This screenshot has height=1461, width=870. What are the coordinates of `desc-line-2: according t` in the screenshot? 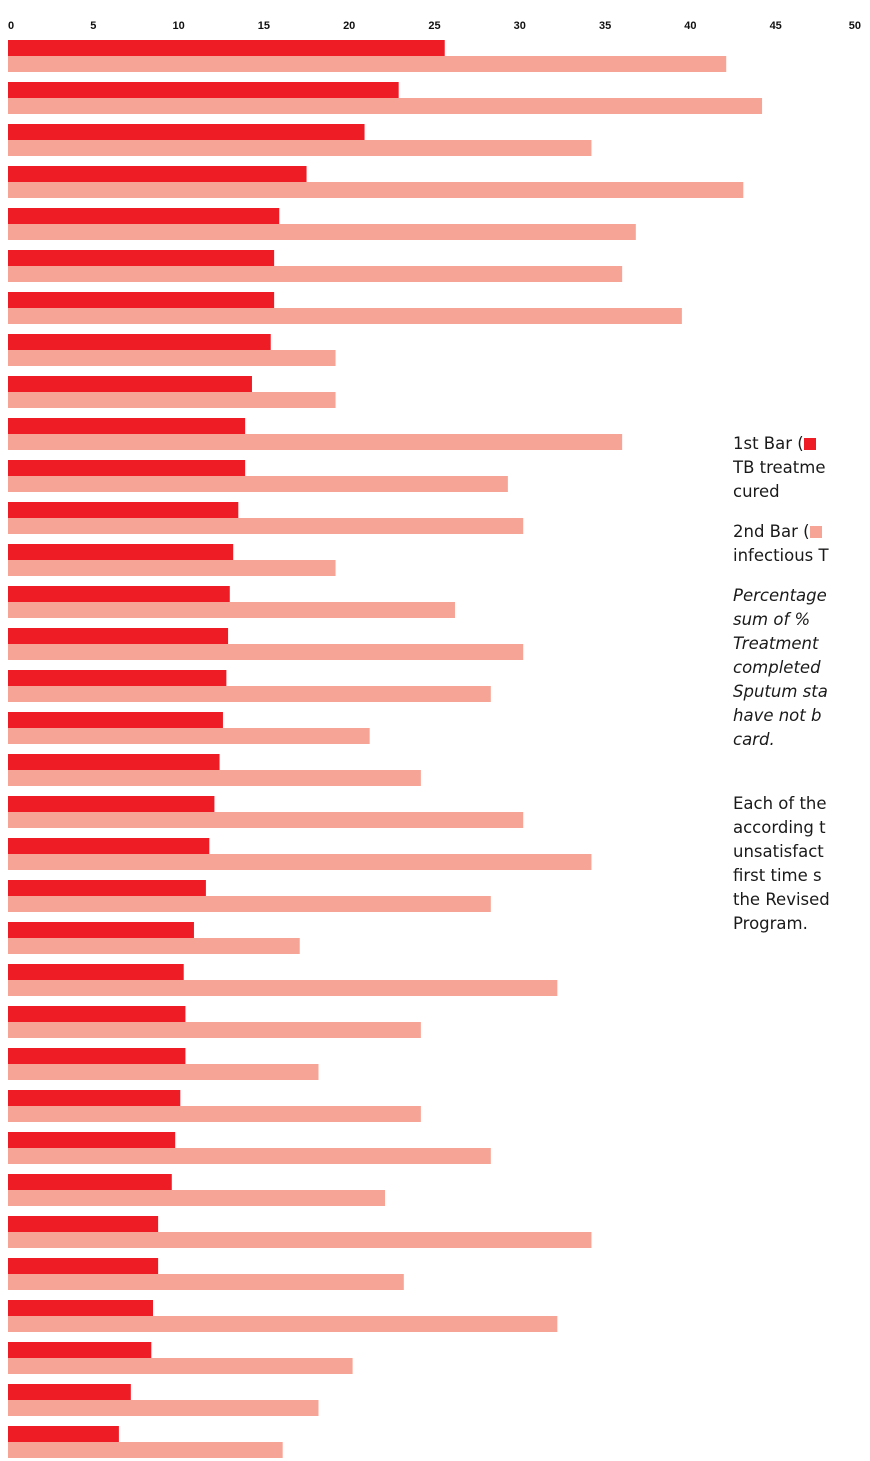 It's located at (779, 827).